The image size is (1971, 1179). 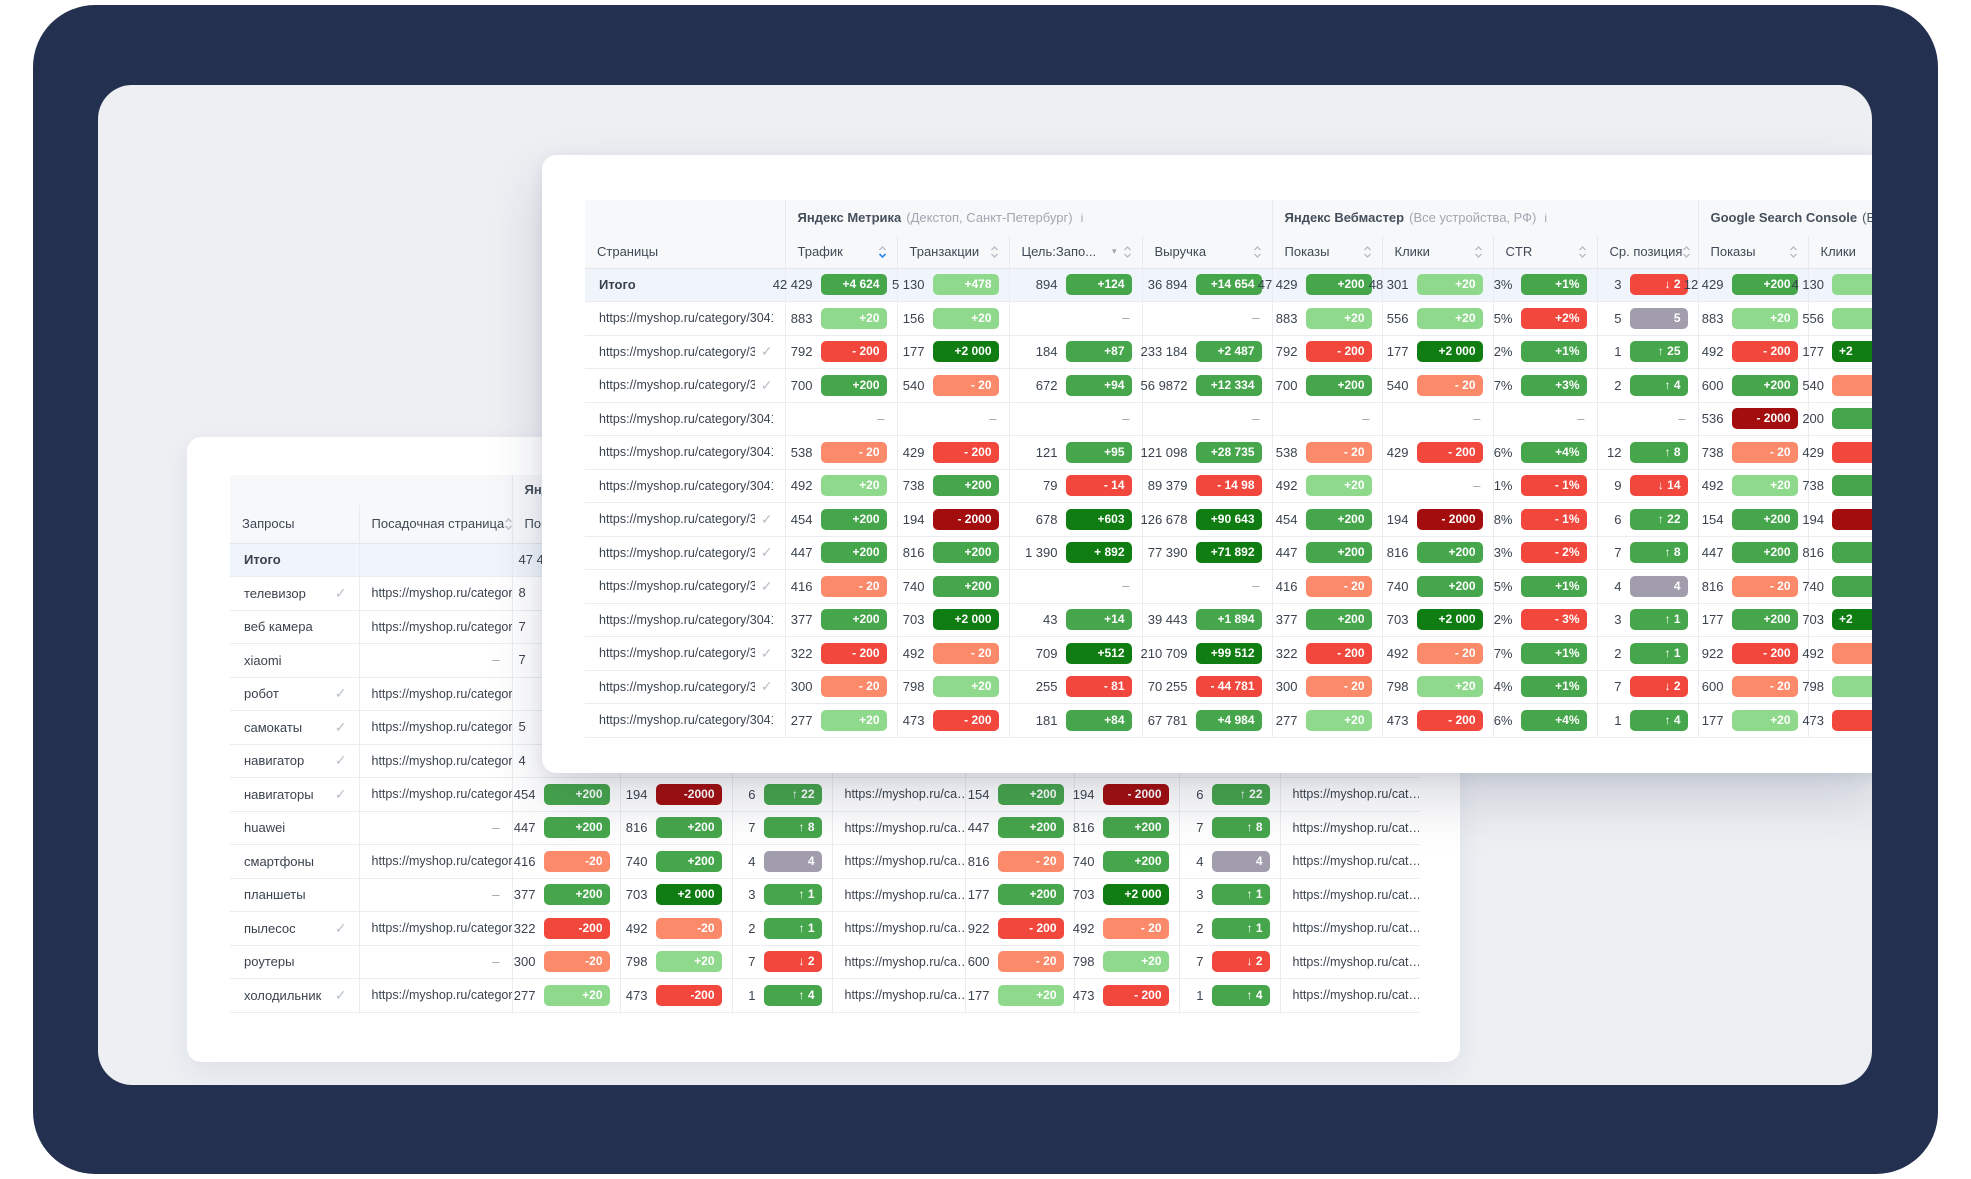 What do you see at coordinates (1647, 252) in the screenshot?
I see `column-header-avg-position: Ср. позиция` at bounding box center [1647, 252].